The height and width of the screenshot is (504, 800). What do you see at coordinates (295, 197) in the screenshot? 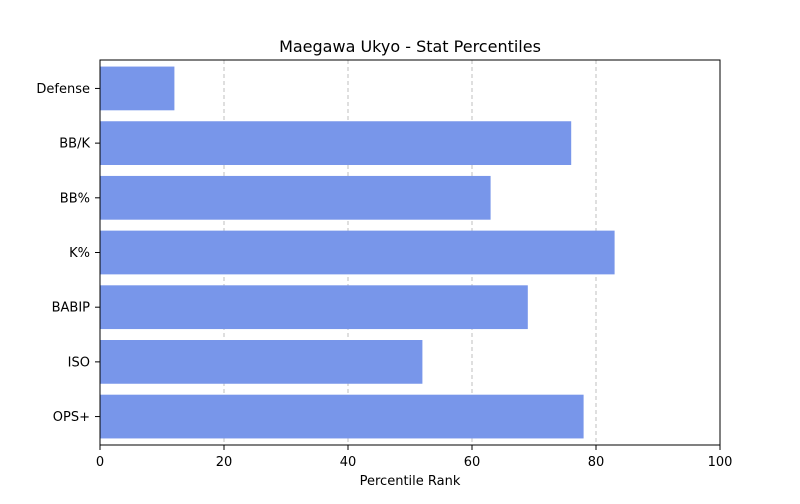
I see `bar-bb-` at bounding box center [295, 197].